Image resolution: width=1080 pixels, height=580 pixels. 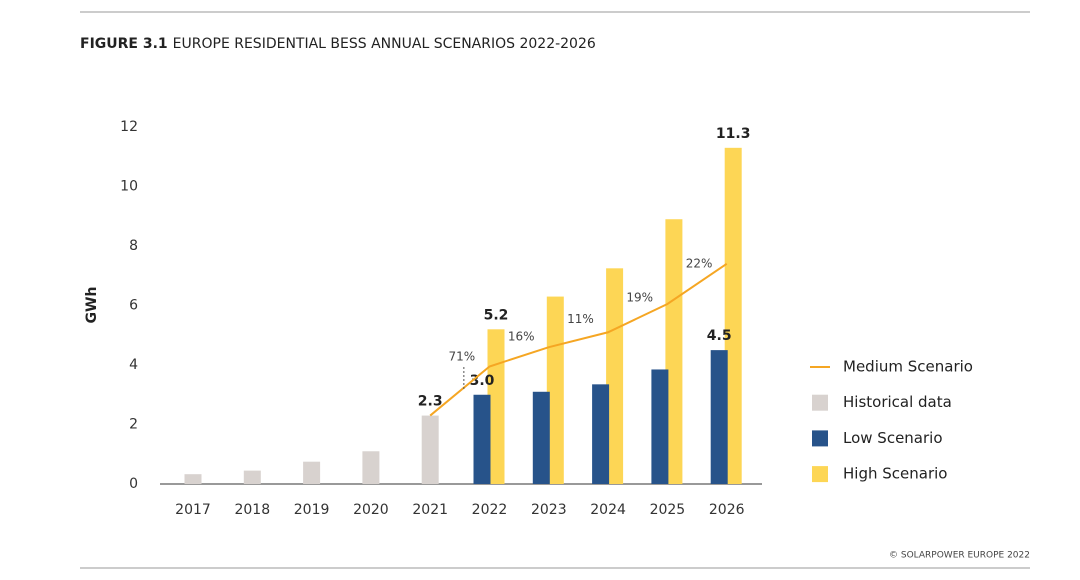 What do you see at coordinates (430, 510) in the screenshot?
I see `x-tick-label: 2021` at bounding box center [430, 510].